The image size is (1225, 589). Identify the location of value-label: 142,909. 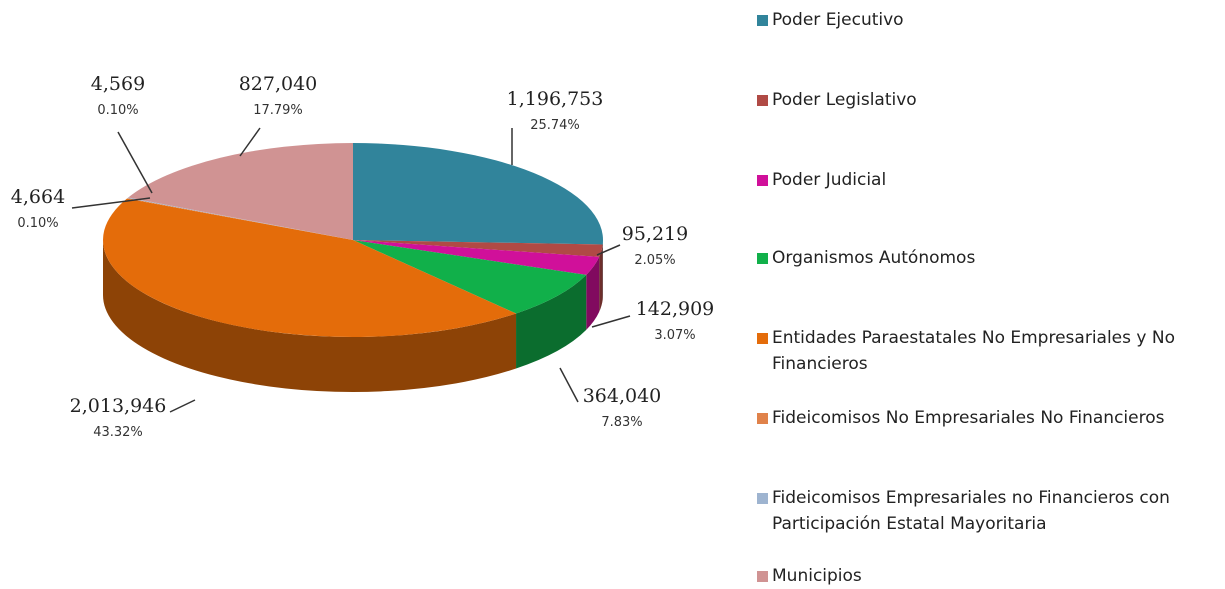
(675, 309).